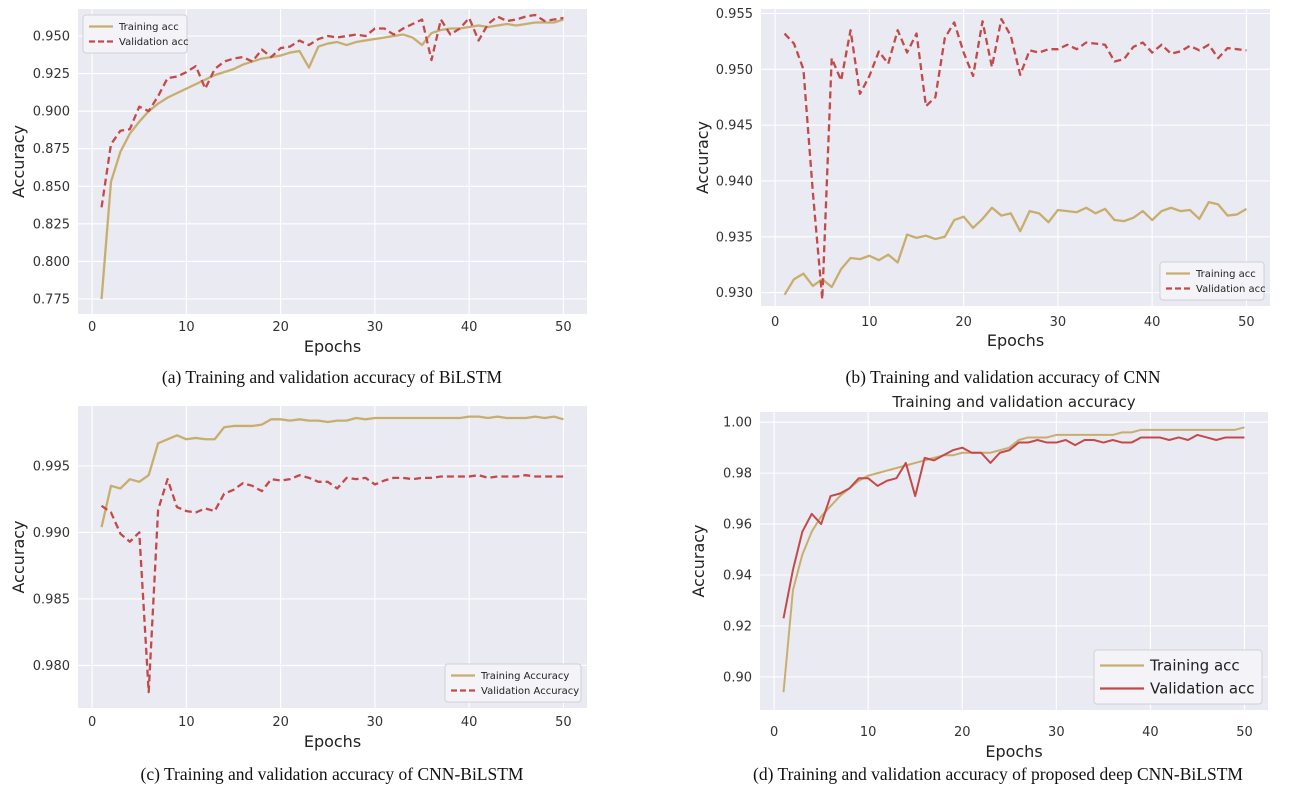 This screenshot has width=1309, height=789. What do you see at coordinates (51, 187) in the screenshot?
I see `y-tick-label: 0.850` at bounding box center [51, 187].